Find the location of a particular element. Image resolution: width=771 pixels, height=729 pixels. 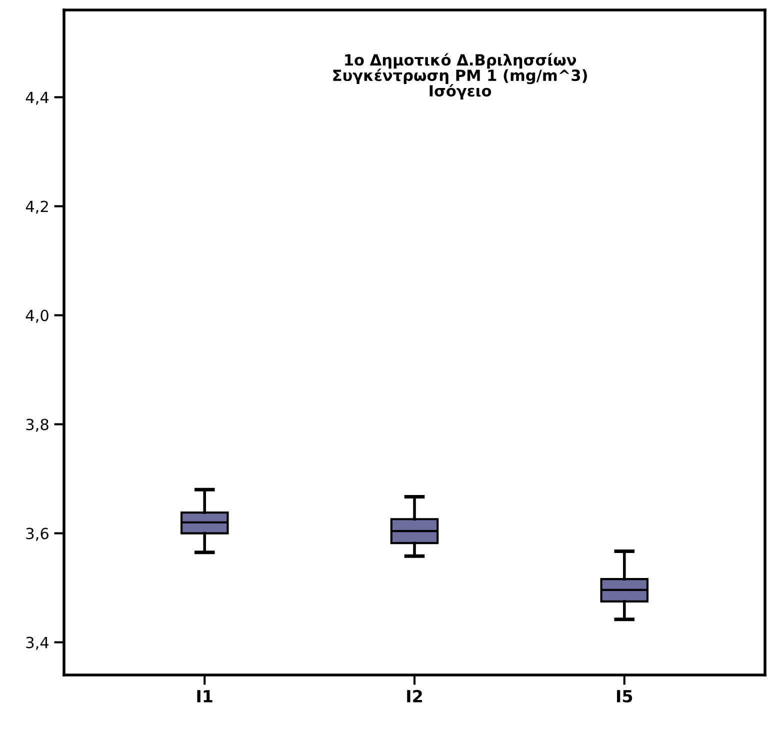

x-tick-label: I1 is located at coordinates (204, 696).